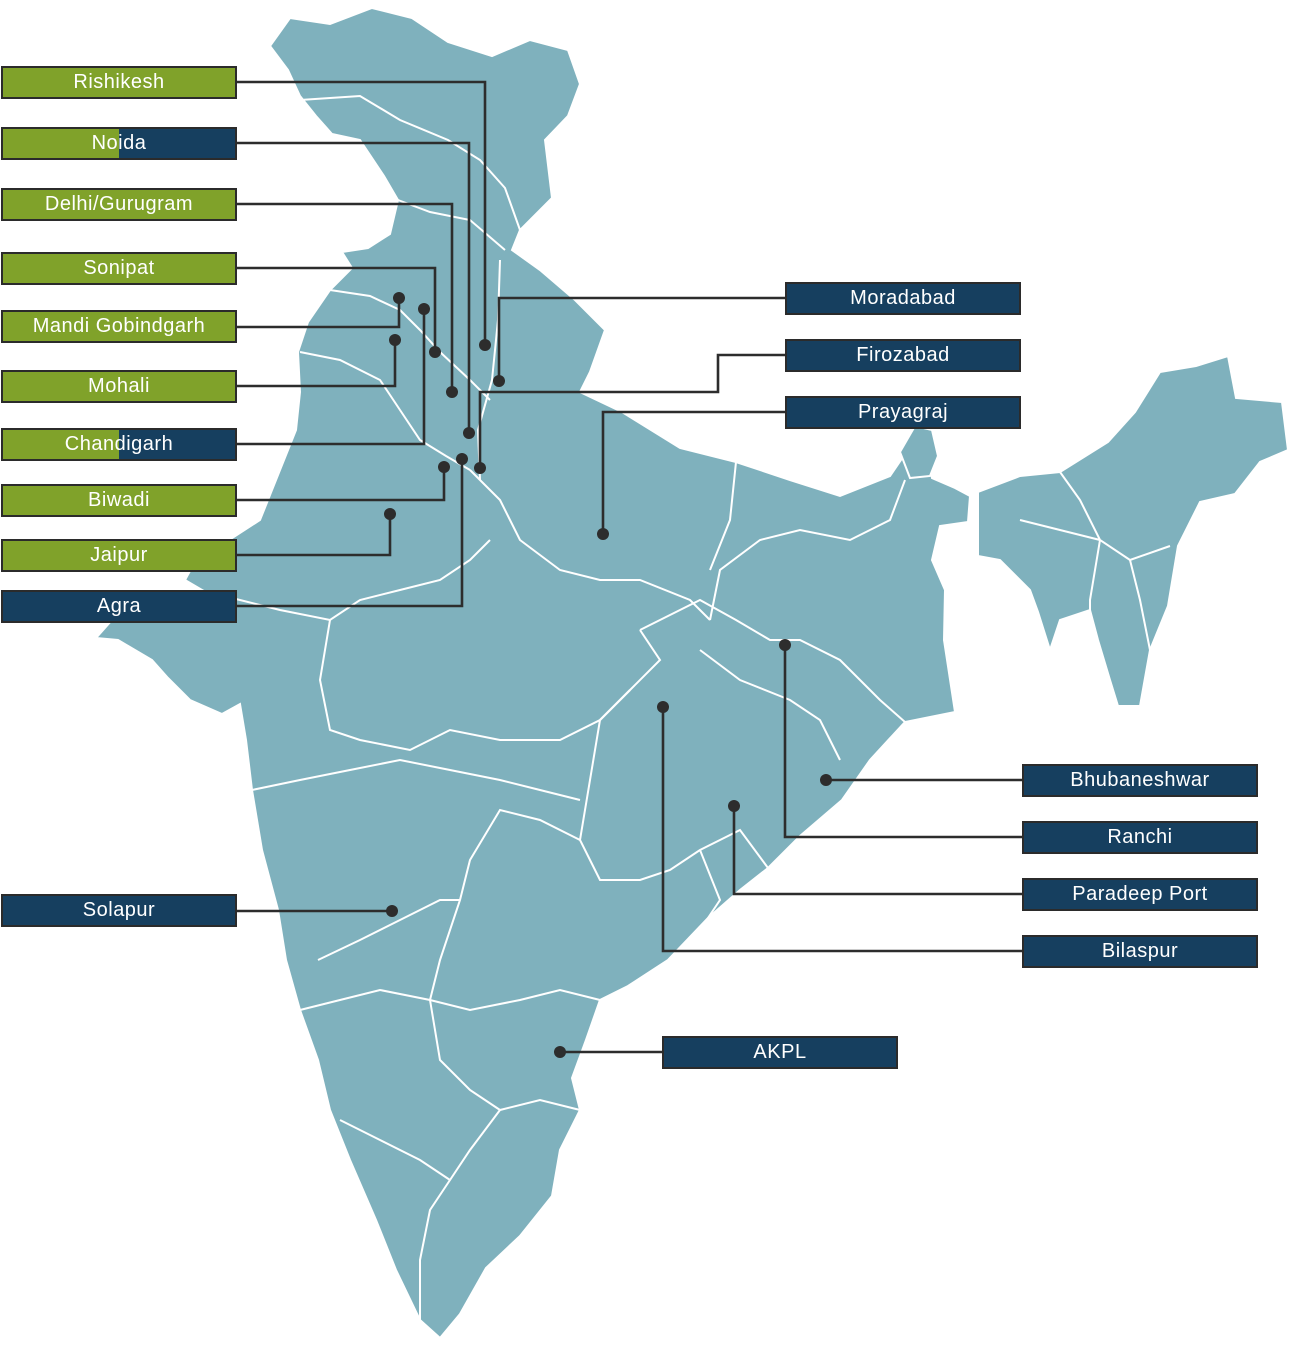  Describe the element at coordinates (663, 707) in the screenshot. I see `marker-bilaspur` at that location.